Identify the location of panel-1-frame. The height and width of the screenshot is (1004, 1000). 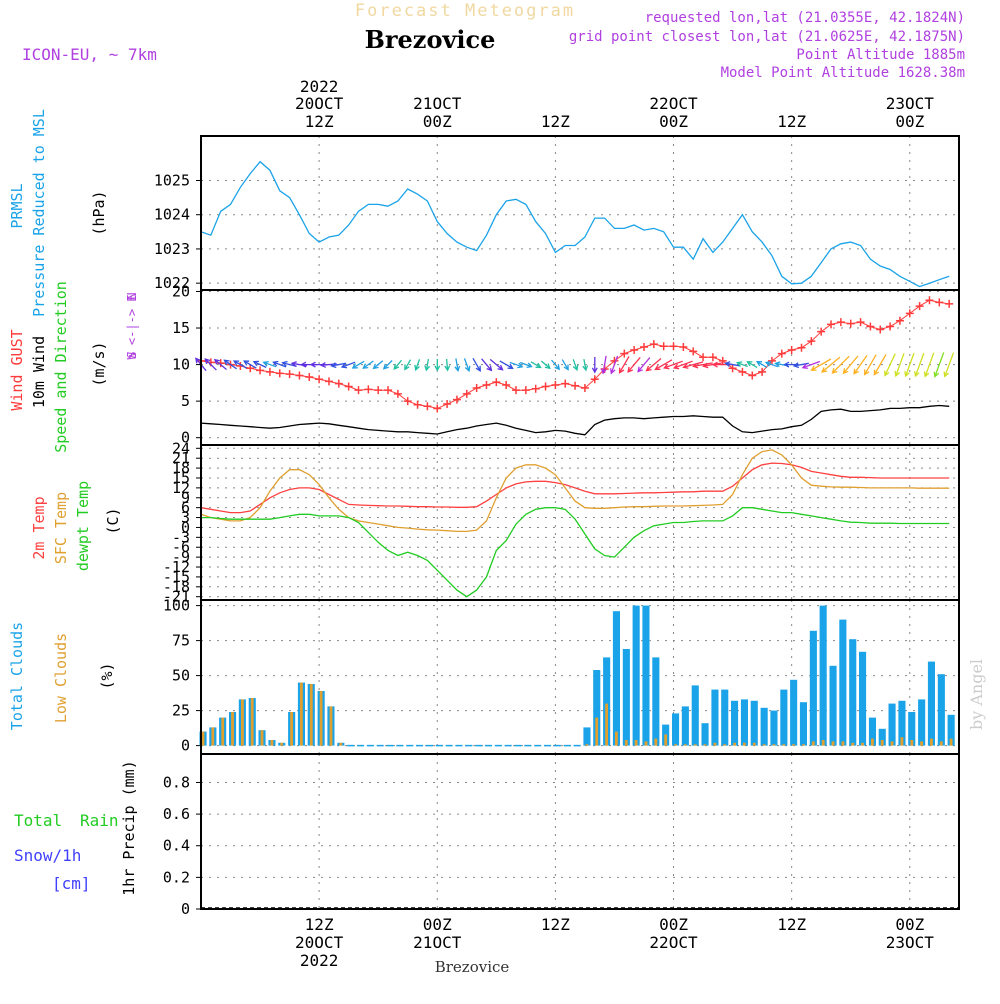
(580, 367).